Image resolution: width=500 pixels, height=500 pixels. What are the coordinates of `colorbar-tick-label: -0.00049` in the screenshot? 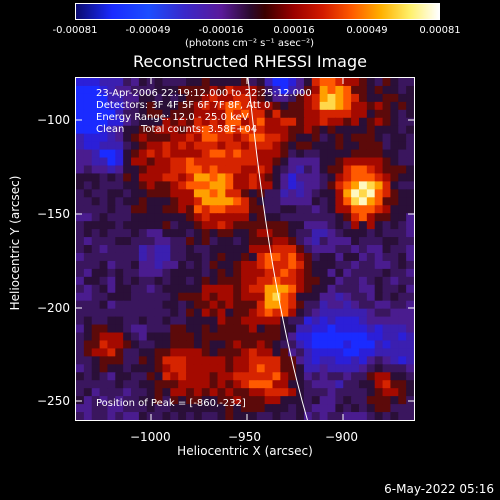 It's located at (148, 30).